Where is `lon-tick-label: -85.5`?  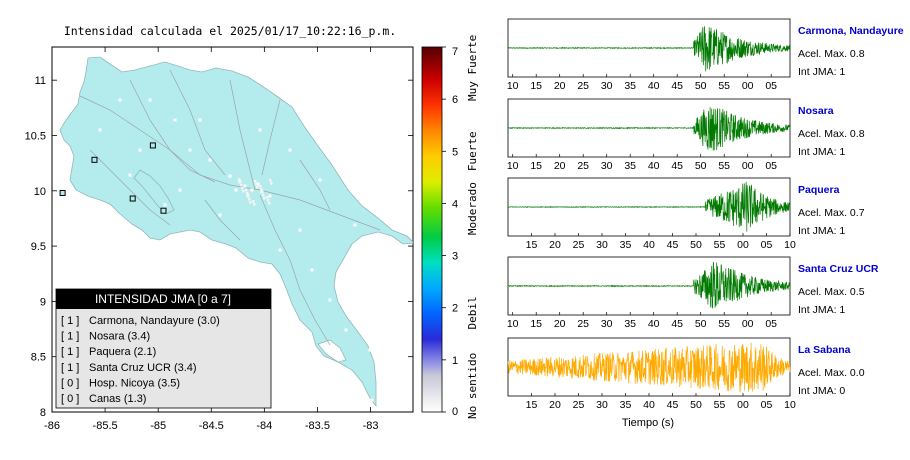 lon-tick-label: -85.5 is located at coordinates (105, 426).